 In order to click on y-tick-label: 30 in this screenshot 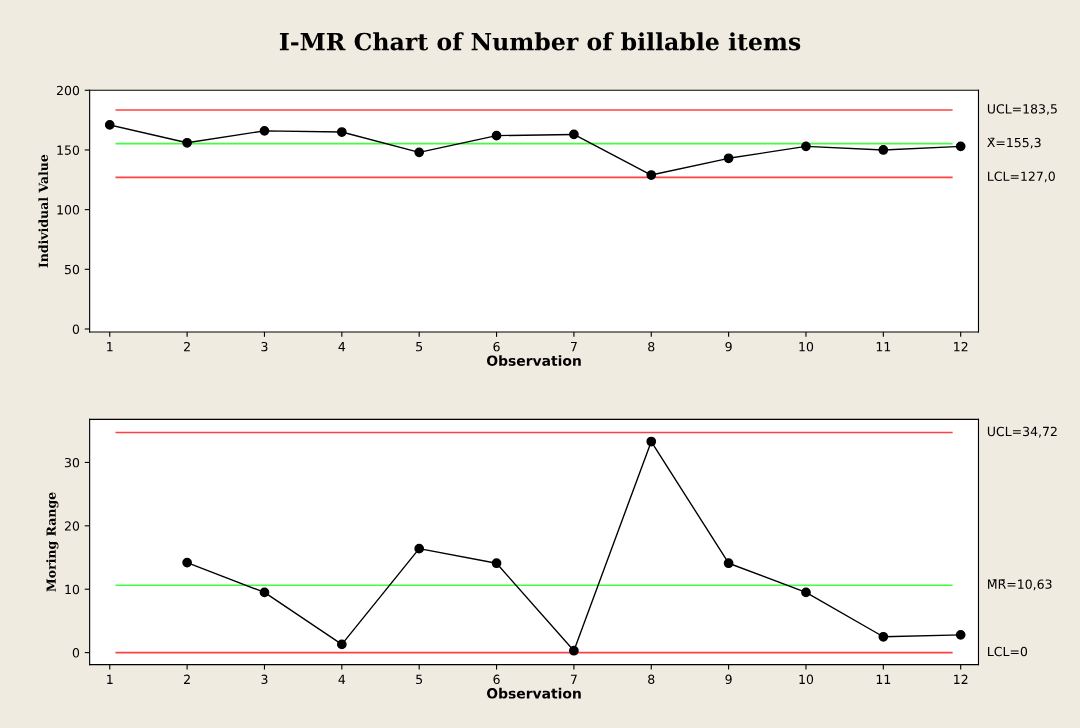, I will do `click(72, 462)`.